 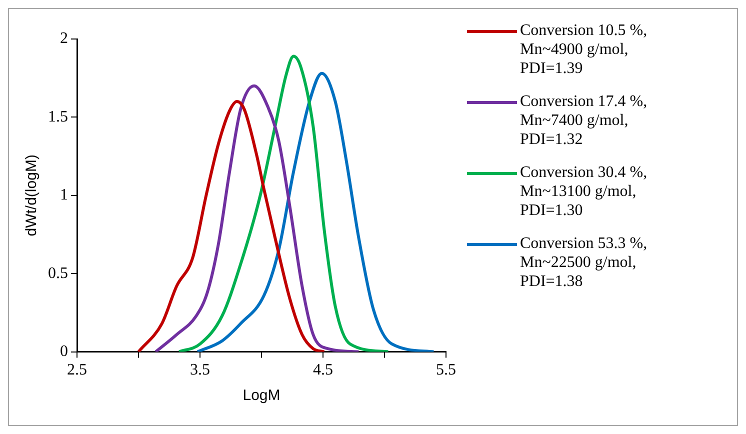 What do you see at coordinates (261, 395) in the screenshot?
I see `x-axis-title: LogM` at bounding box center [261, 395].